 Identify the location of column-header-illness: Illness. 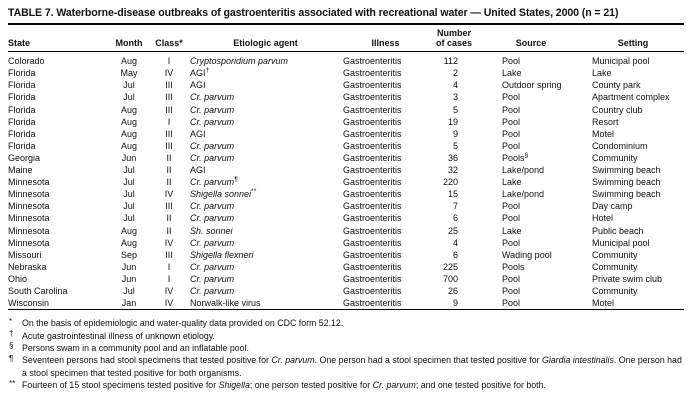
(385, 39).